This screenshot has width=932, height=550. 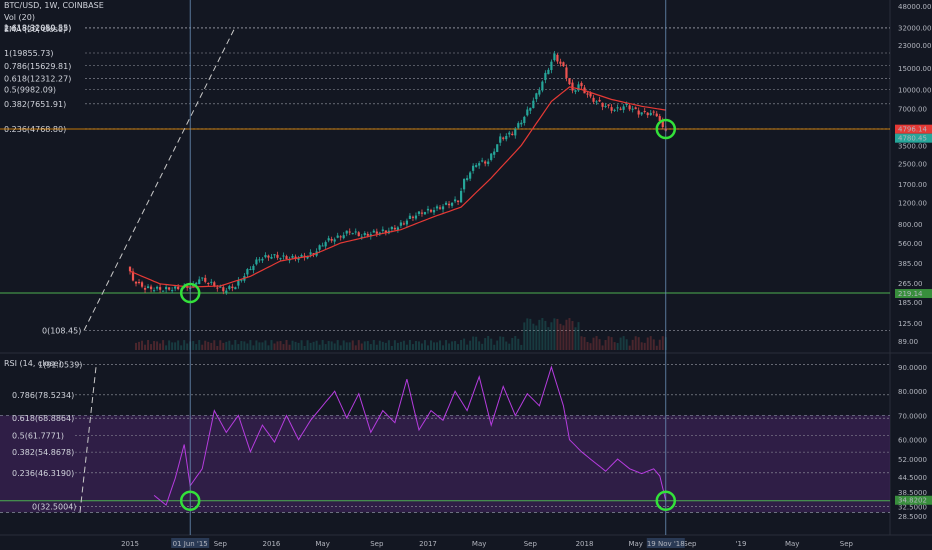 What do you see at coordinates (908, 342) in the screenshot?
I see `price-axis-tick: 89.00` at bounding box center [908, 342].